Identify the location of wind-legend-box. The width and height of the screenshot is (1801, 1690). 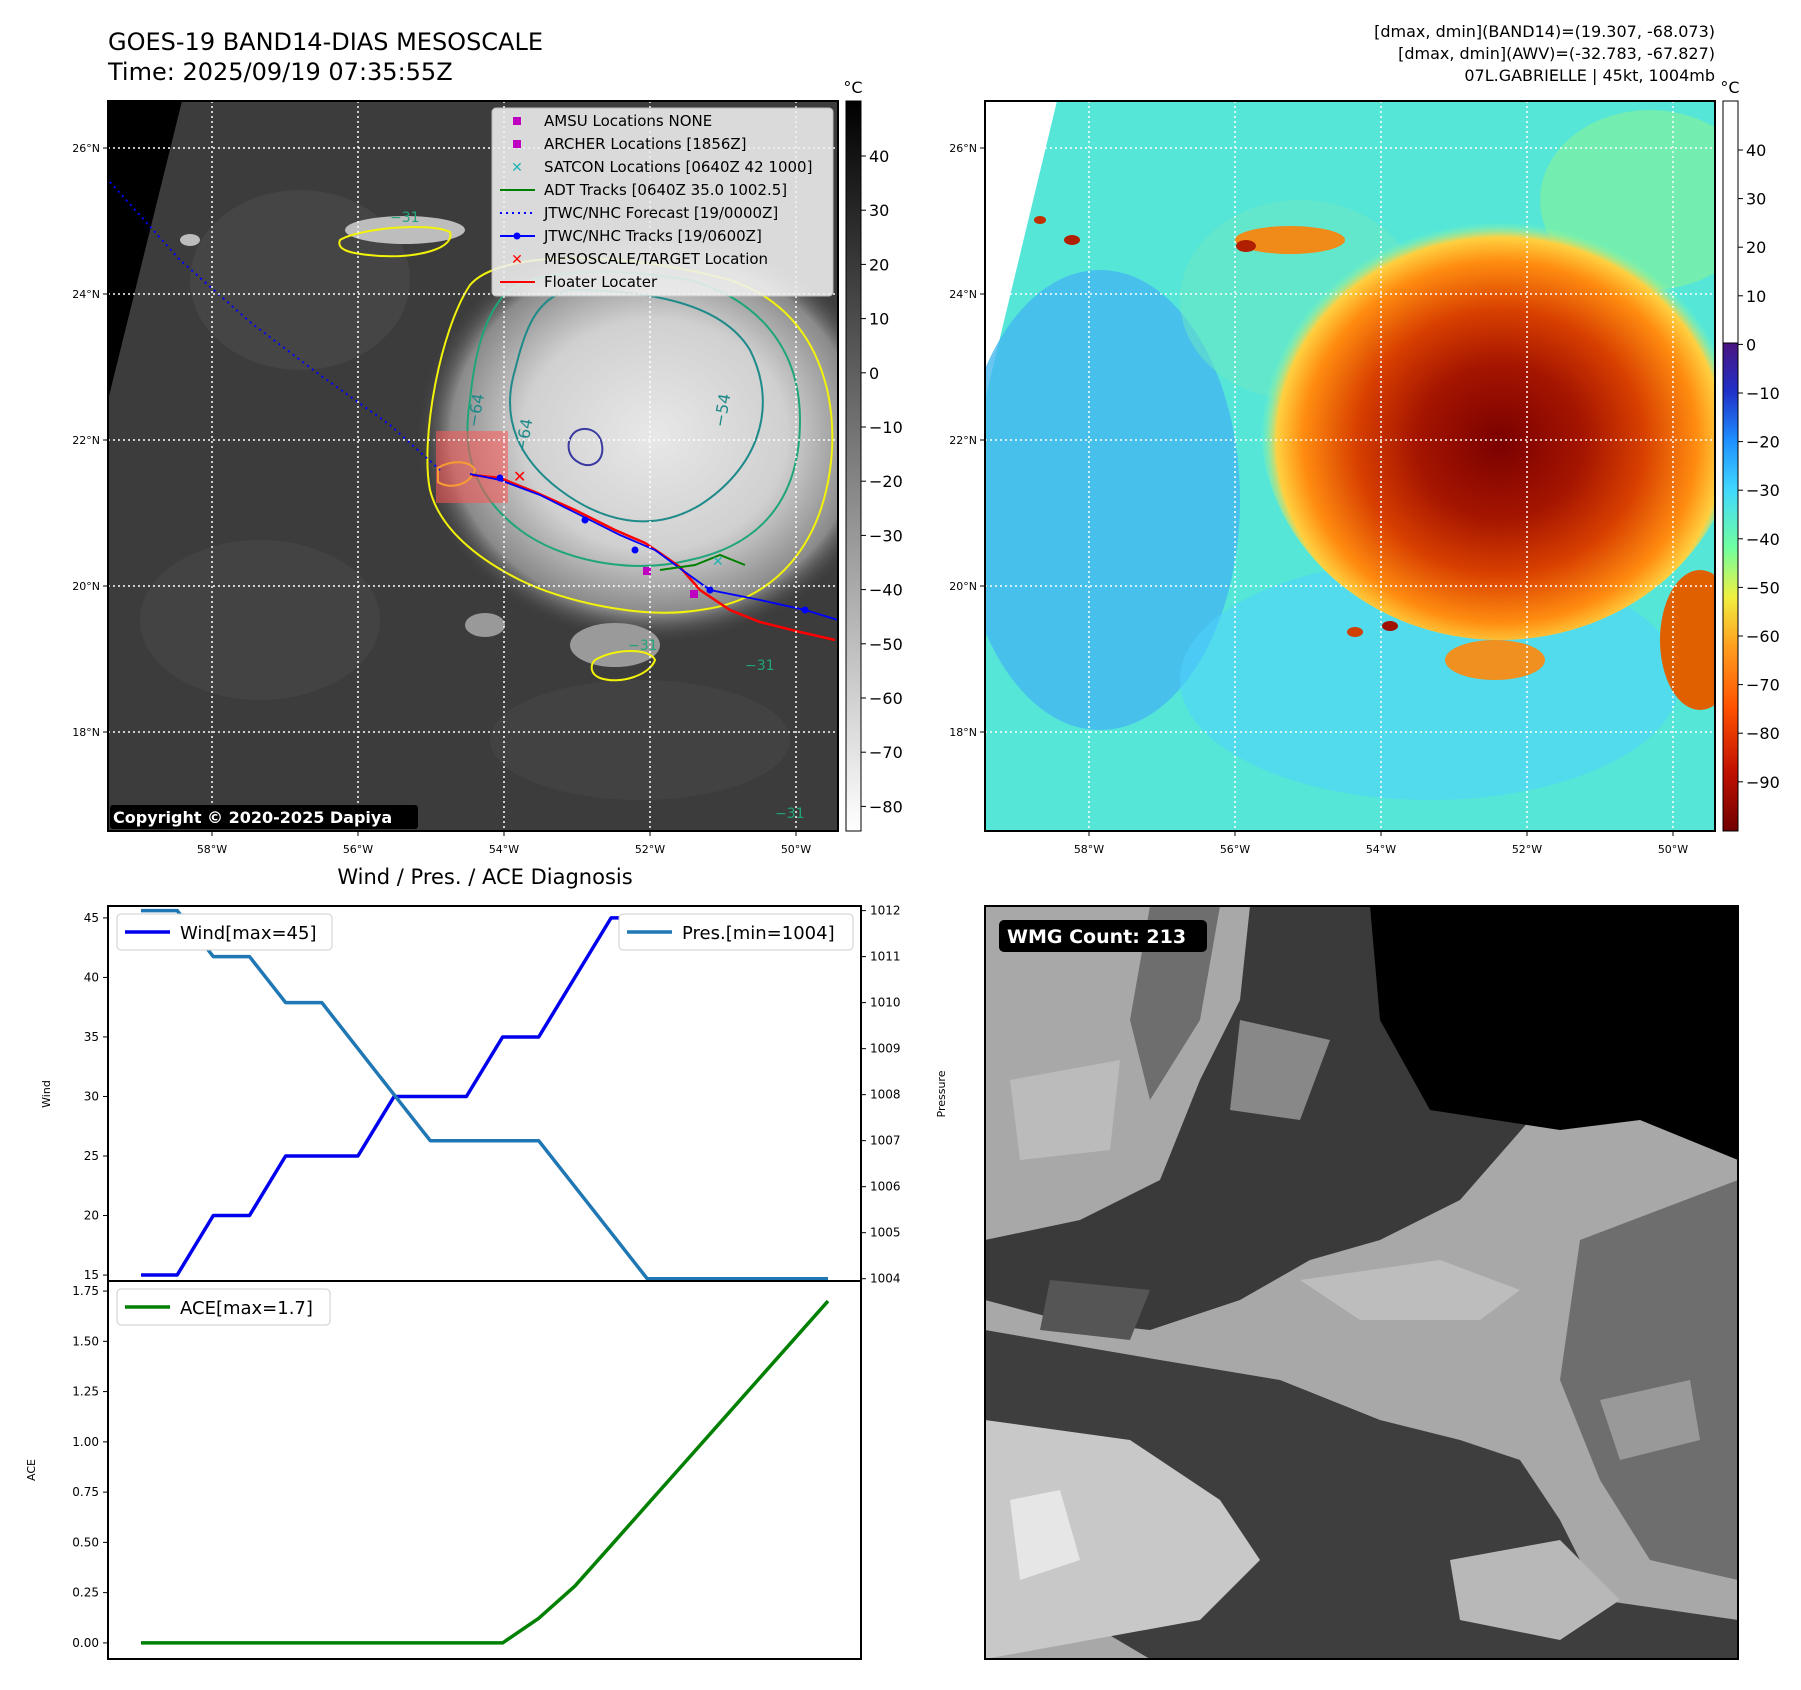
(224, 932).